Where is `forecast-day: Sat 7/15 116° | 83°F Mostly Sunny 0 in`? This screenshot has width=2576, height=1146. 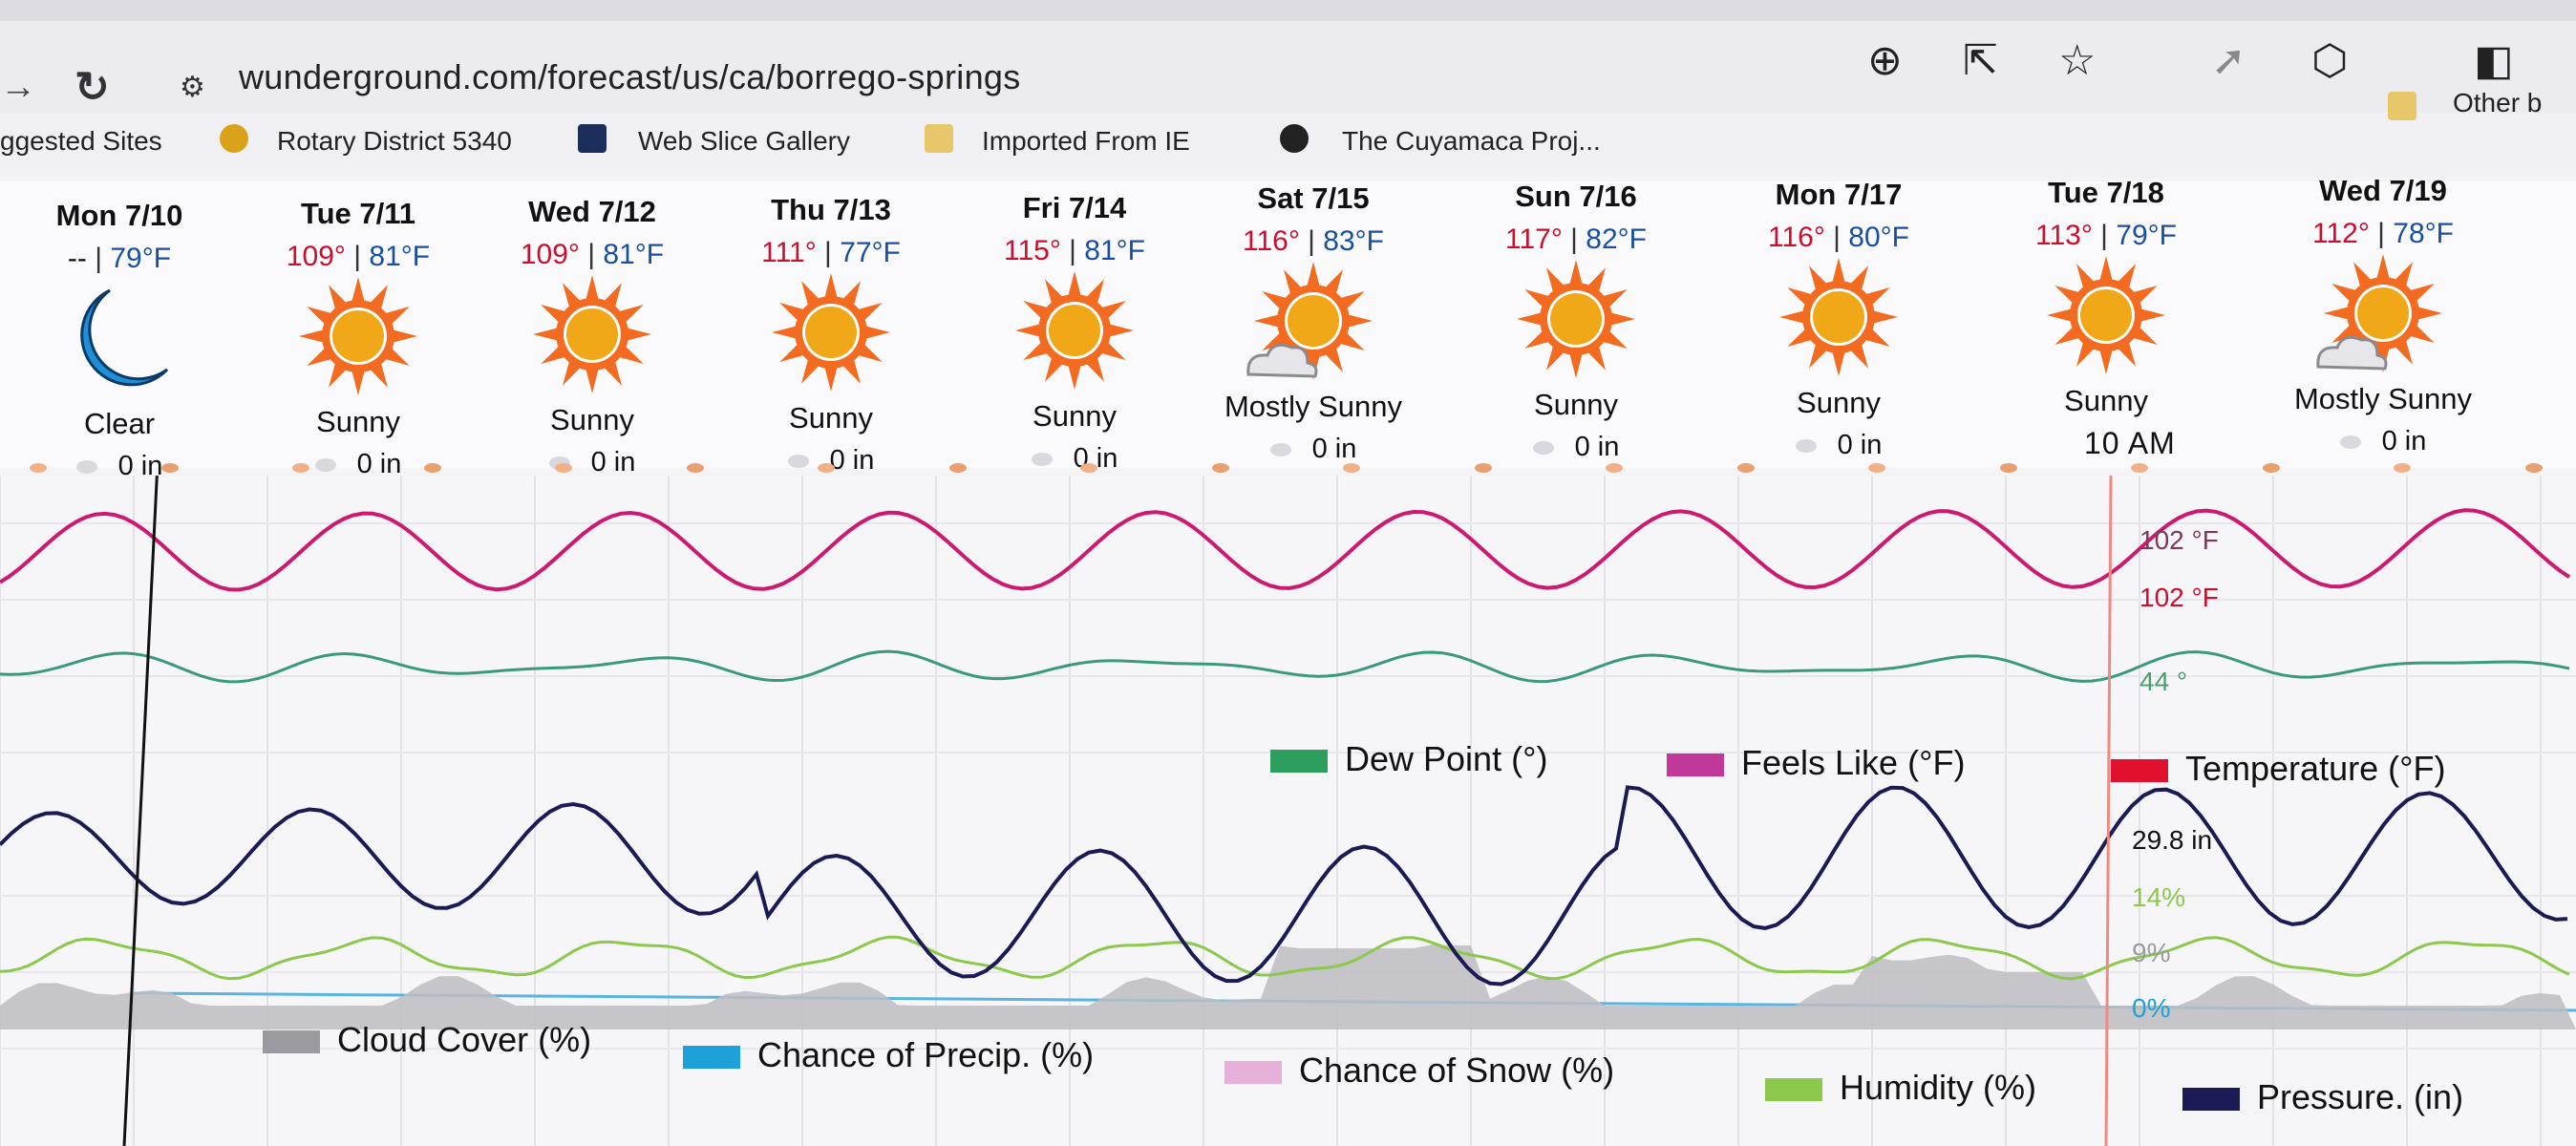
forecast-day: Sat 7/15 116° | 83°F Mostly Sunny 0 in is located at coordinates (1313, 318).